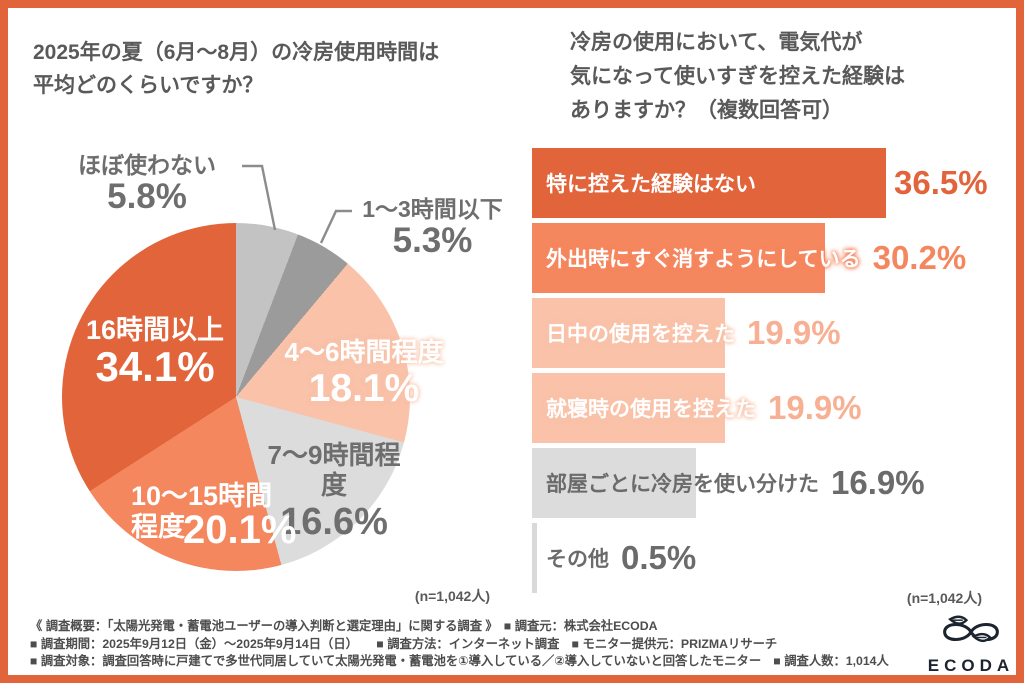 The image size is (1024, 683). What do you see at coordinates (651, 184) in the screenshot?
I see `bar-label: 特に控えた経験はない` at bounding box center [651, 184].